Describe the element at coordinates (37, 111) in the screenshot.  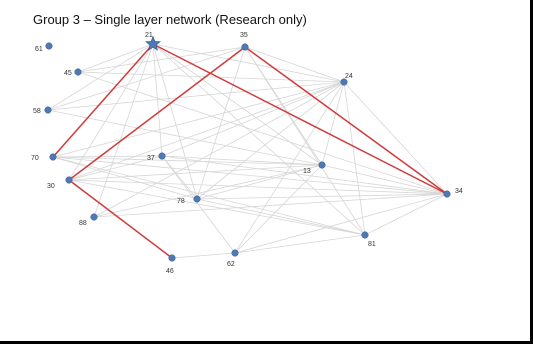
I see `node-label-58: 58` at that location.